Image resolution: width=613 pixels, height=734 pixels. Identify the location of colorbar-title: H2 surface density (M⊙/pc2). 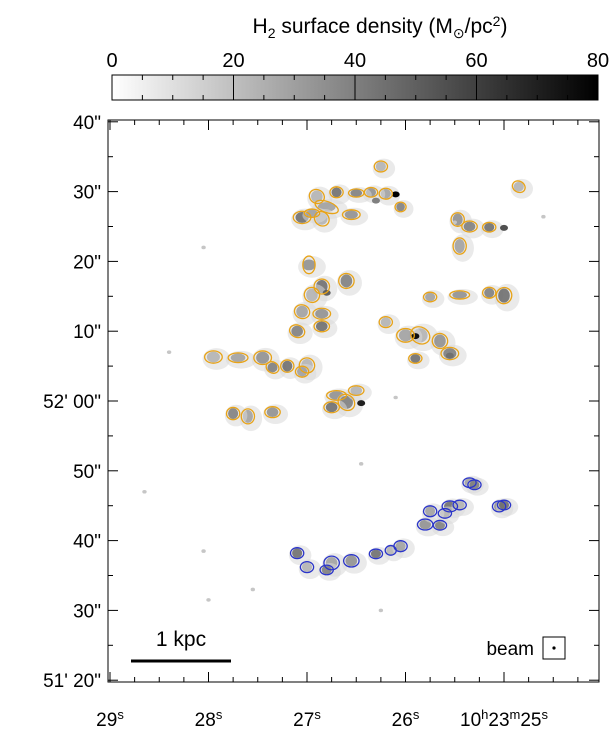
(380, 27).